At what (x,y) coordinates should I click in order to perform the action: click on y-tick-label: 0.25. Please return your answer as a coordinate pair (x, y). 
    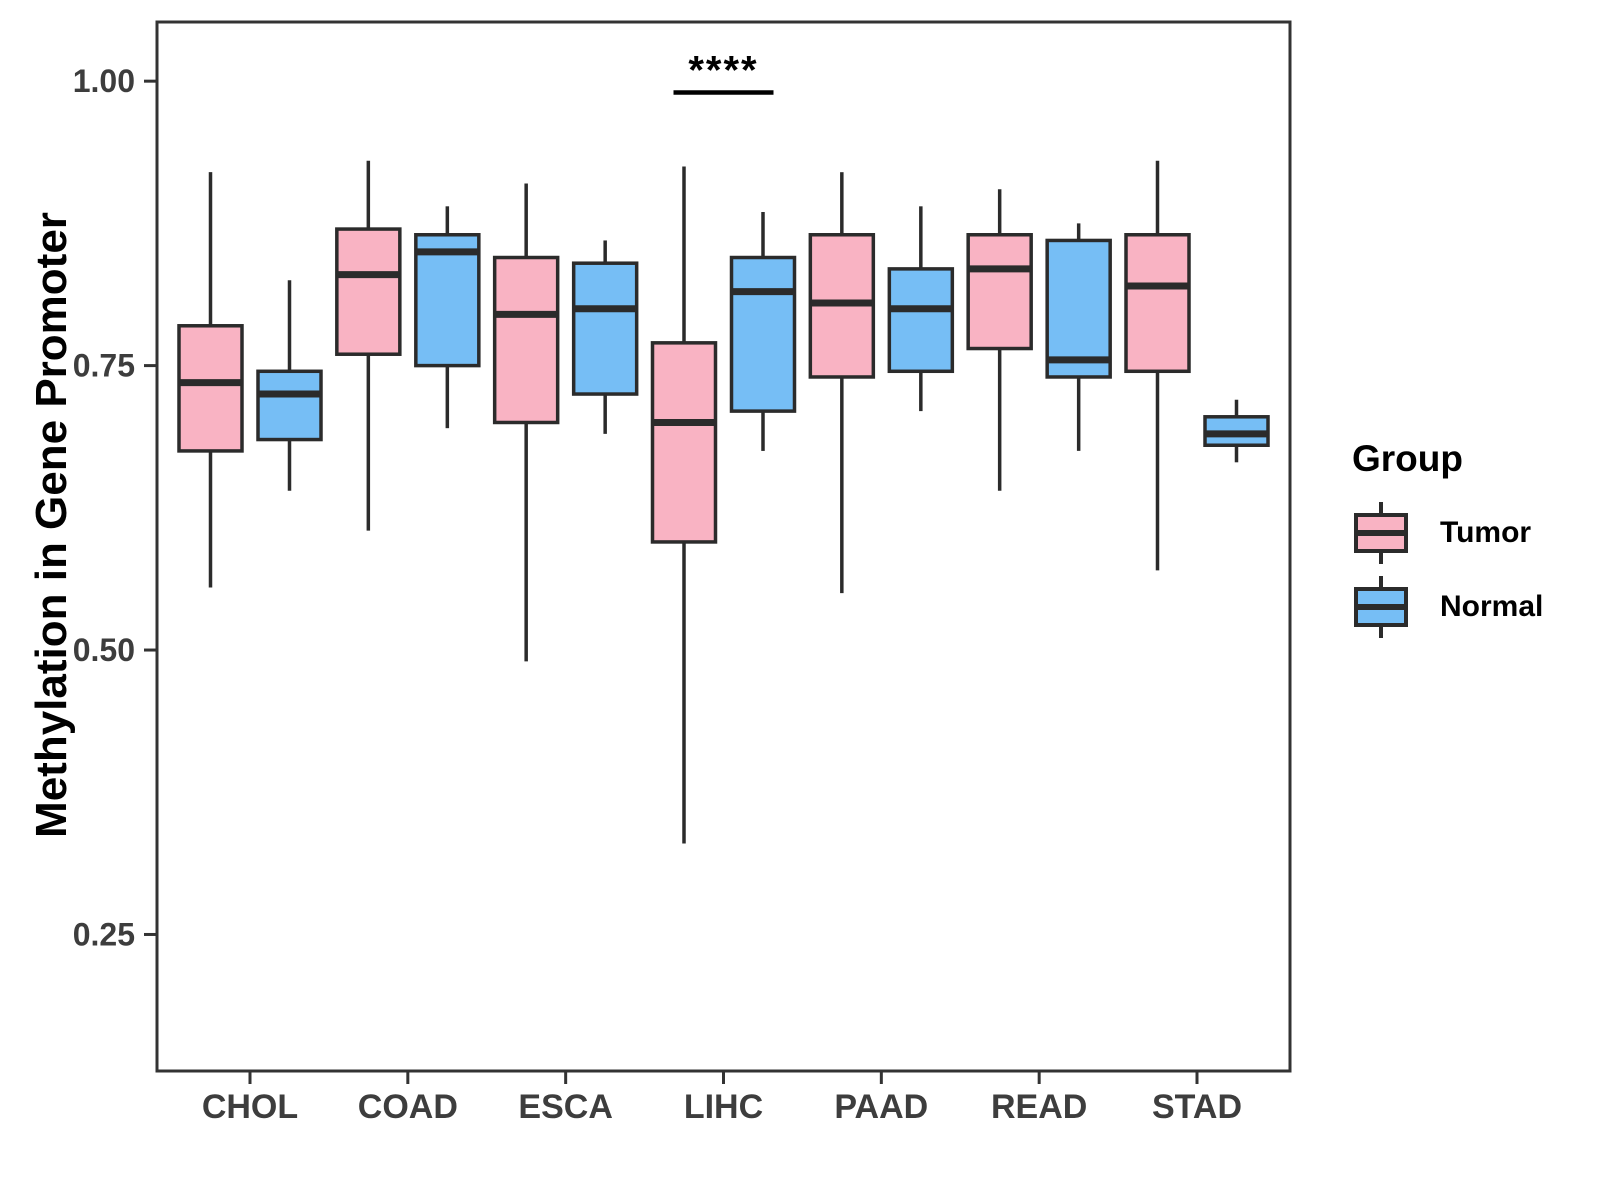
    Looking at the image, I should click on (104, 934).